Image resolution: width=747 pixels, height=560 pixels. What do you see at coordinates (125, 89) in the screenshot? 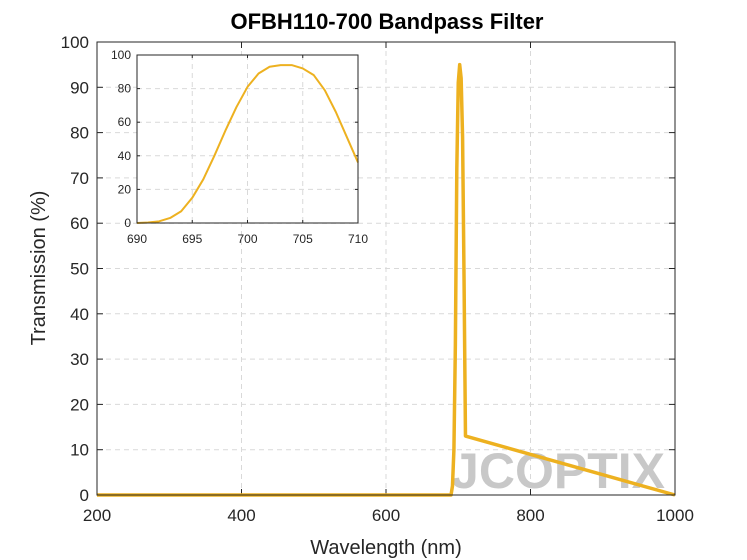
I see `inset-y-tick-label: 80` at bounding box center [125, 89].